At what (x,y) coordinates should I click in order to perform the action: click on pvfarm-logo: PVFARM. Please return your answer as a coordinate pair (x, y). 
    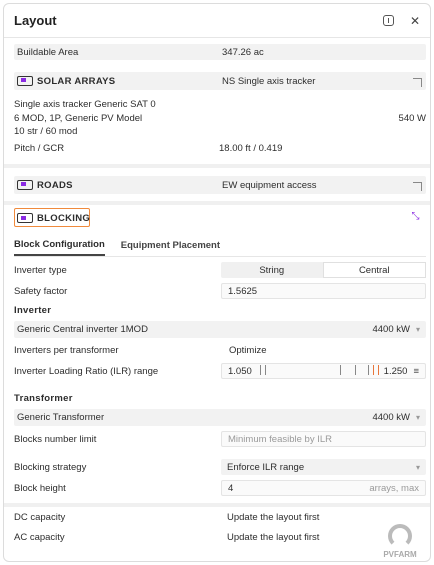
    Looking at the image, I should click on (400, 541).